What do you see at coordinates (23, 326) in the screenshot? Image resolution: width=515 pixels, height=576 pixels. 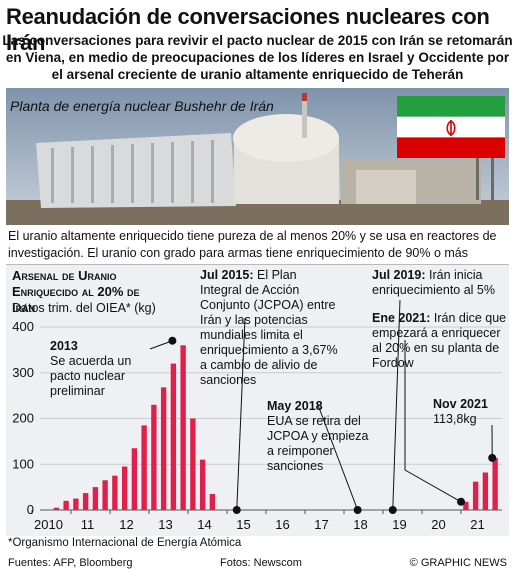 I see `y-tick-label: 400` at bounding box center [23, 326].